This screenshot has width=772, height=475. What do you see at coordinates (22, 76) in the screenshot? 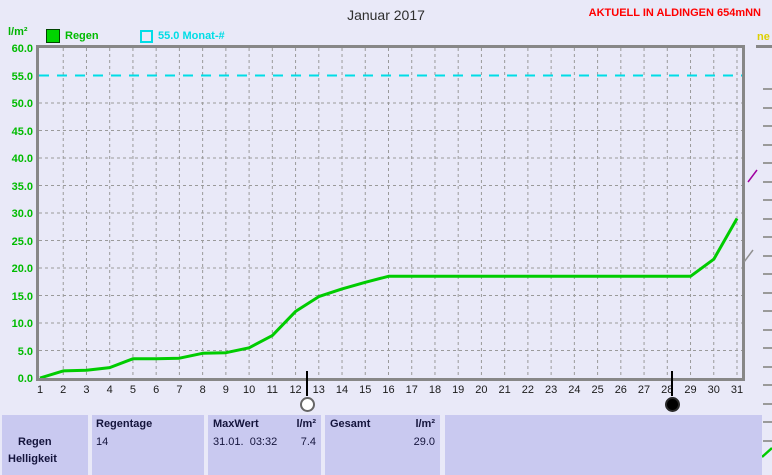
I see `y-tick-label: 55.0` at bounding box center [22, 76].